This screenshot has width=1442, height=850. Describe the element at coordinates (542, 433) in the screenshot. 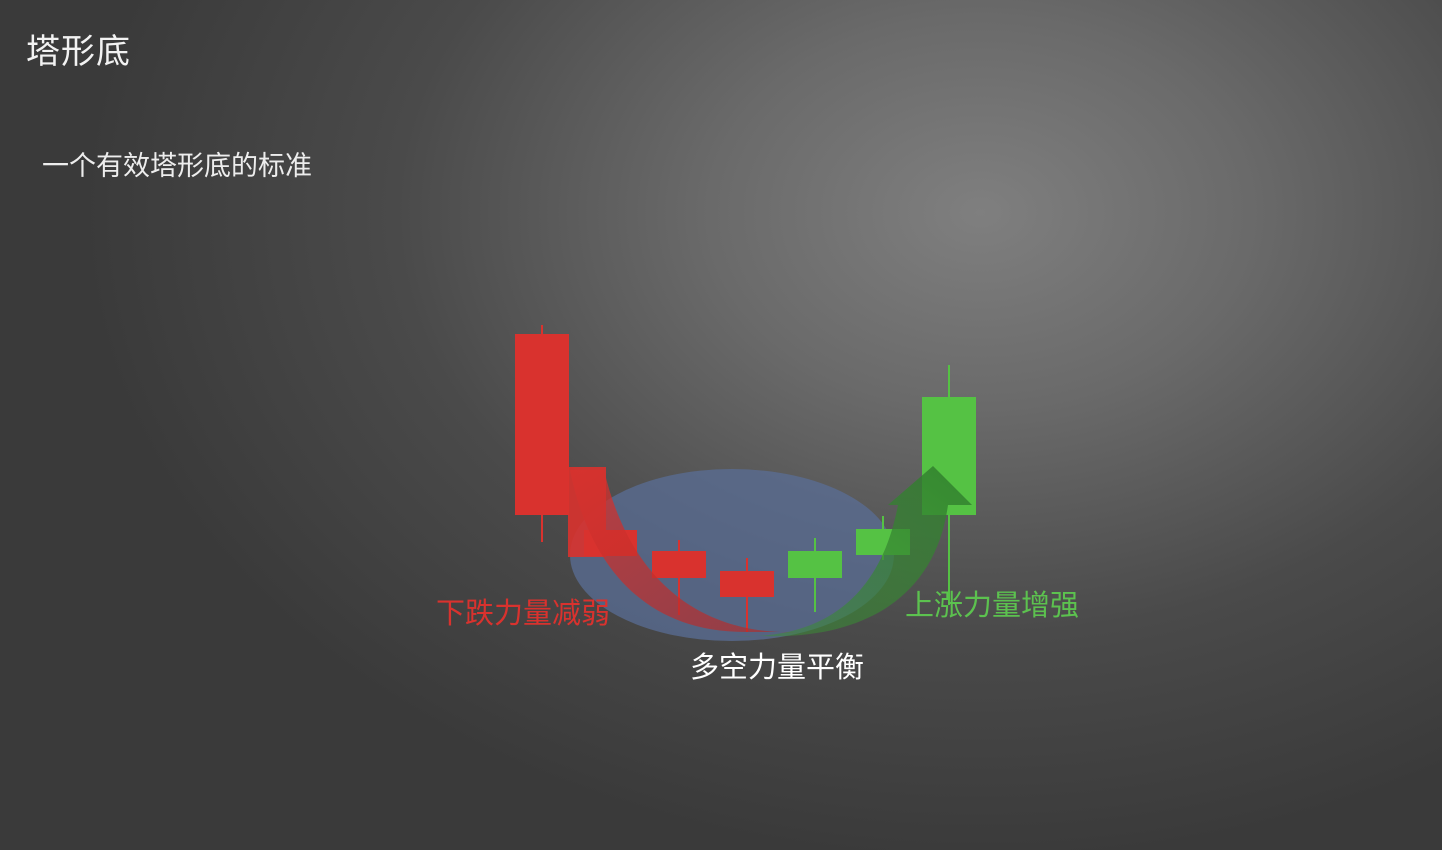

I see `bearish-candle-large` at that location.